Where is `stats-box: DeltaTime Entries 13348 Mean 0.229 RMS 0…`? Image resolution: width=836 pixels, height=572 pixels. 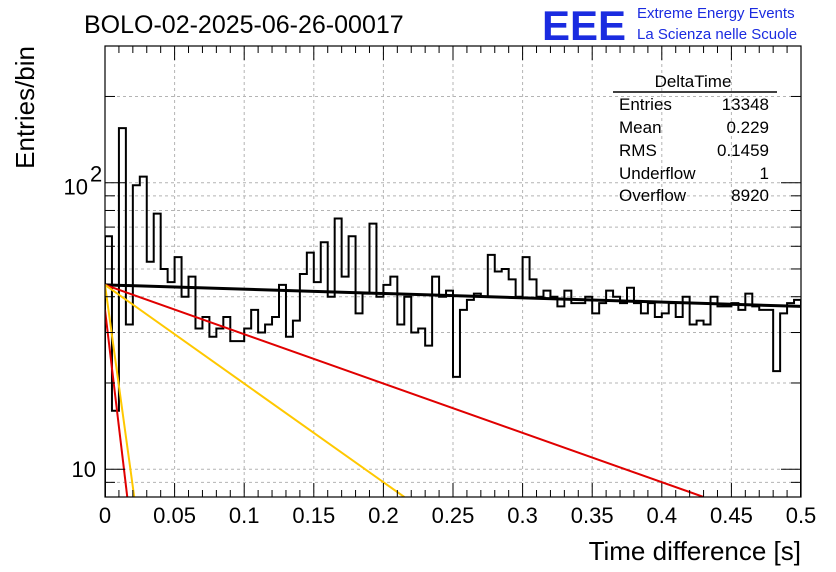
stats-box: DeltaTime Entries 13348 Mean 0.229 RMS 0… is located at coordinates (695, 138).